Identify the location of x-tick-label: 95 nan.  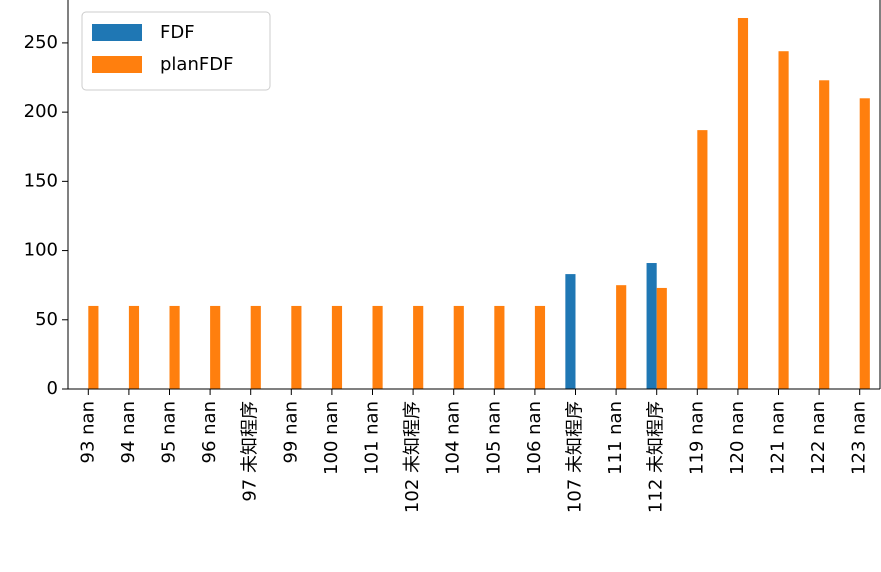
(169, 432).